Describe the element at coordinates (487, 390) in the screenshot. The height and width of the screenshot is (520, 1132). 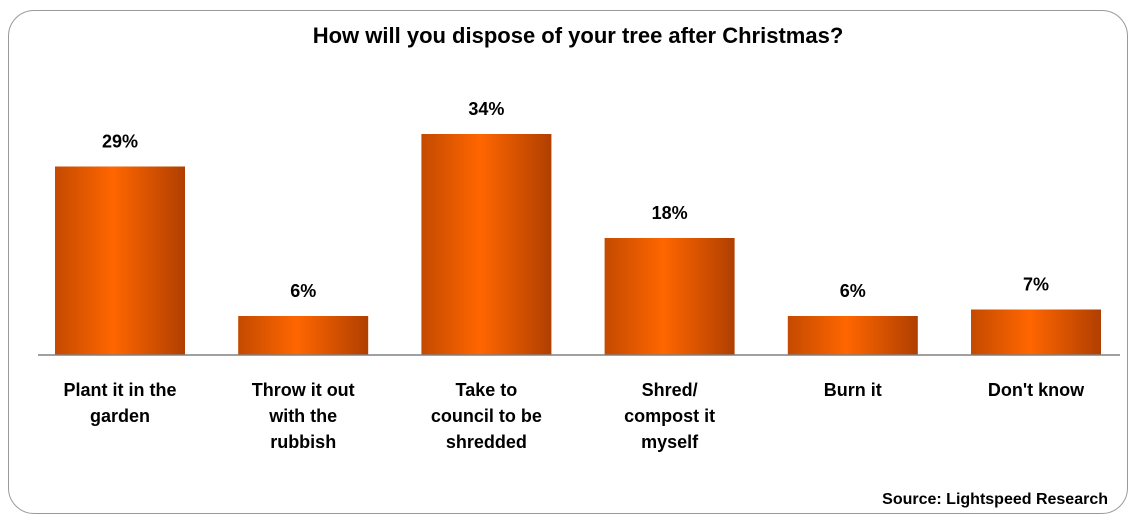
I see `category-label-2-line-0: Take to` at that location.